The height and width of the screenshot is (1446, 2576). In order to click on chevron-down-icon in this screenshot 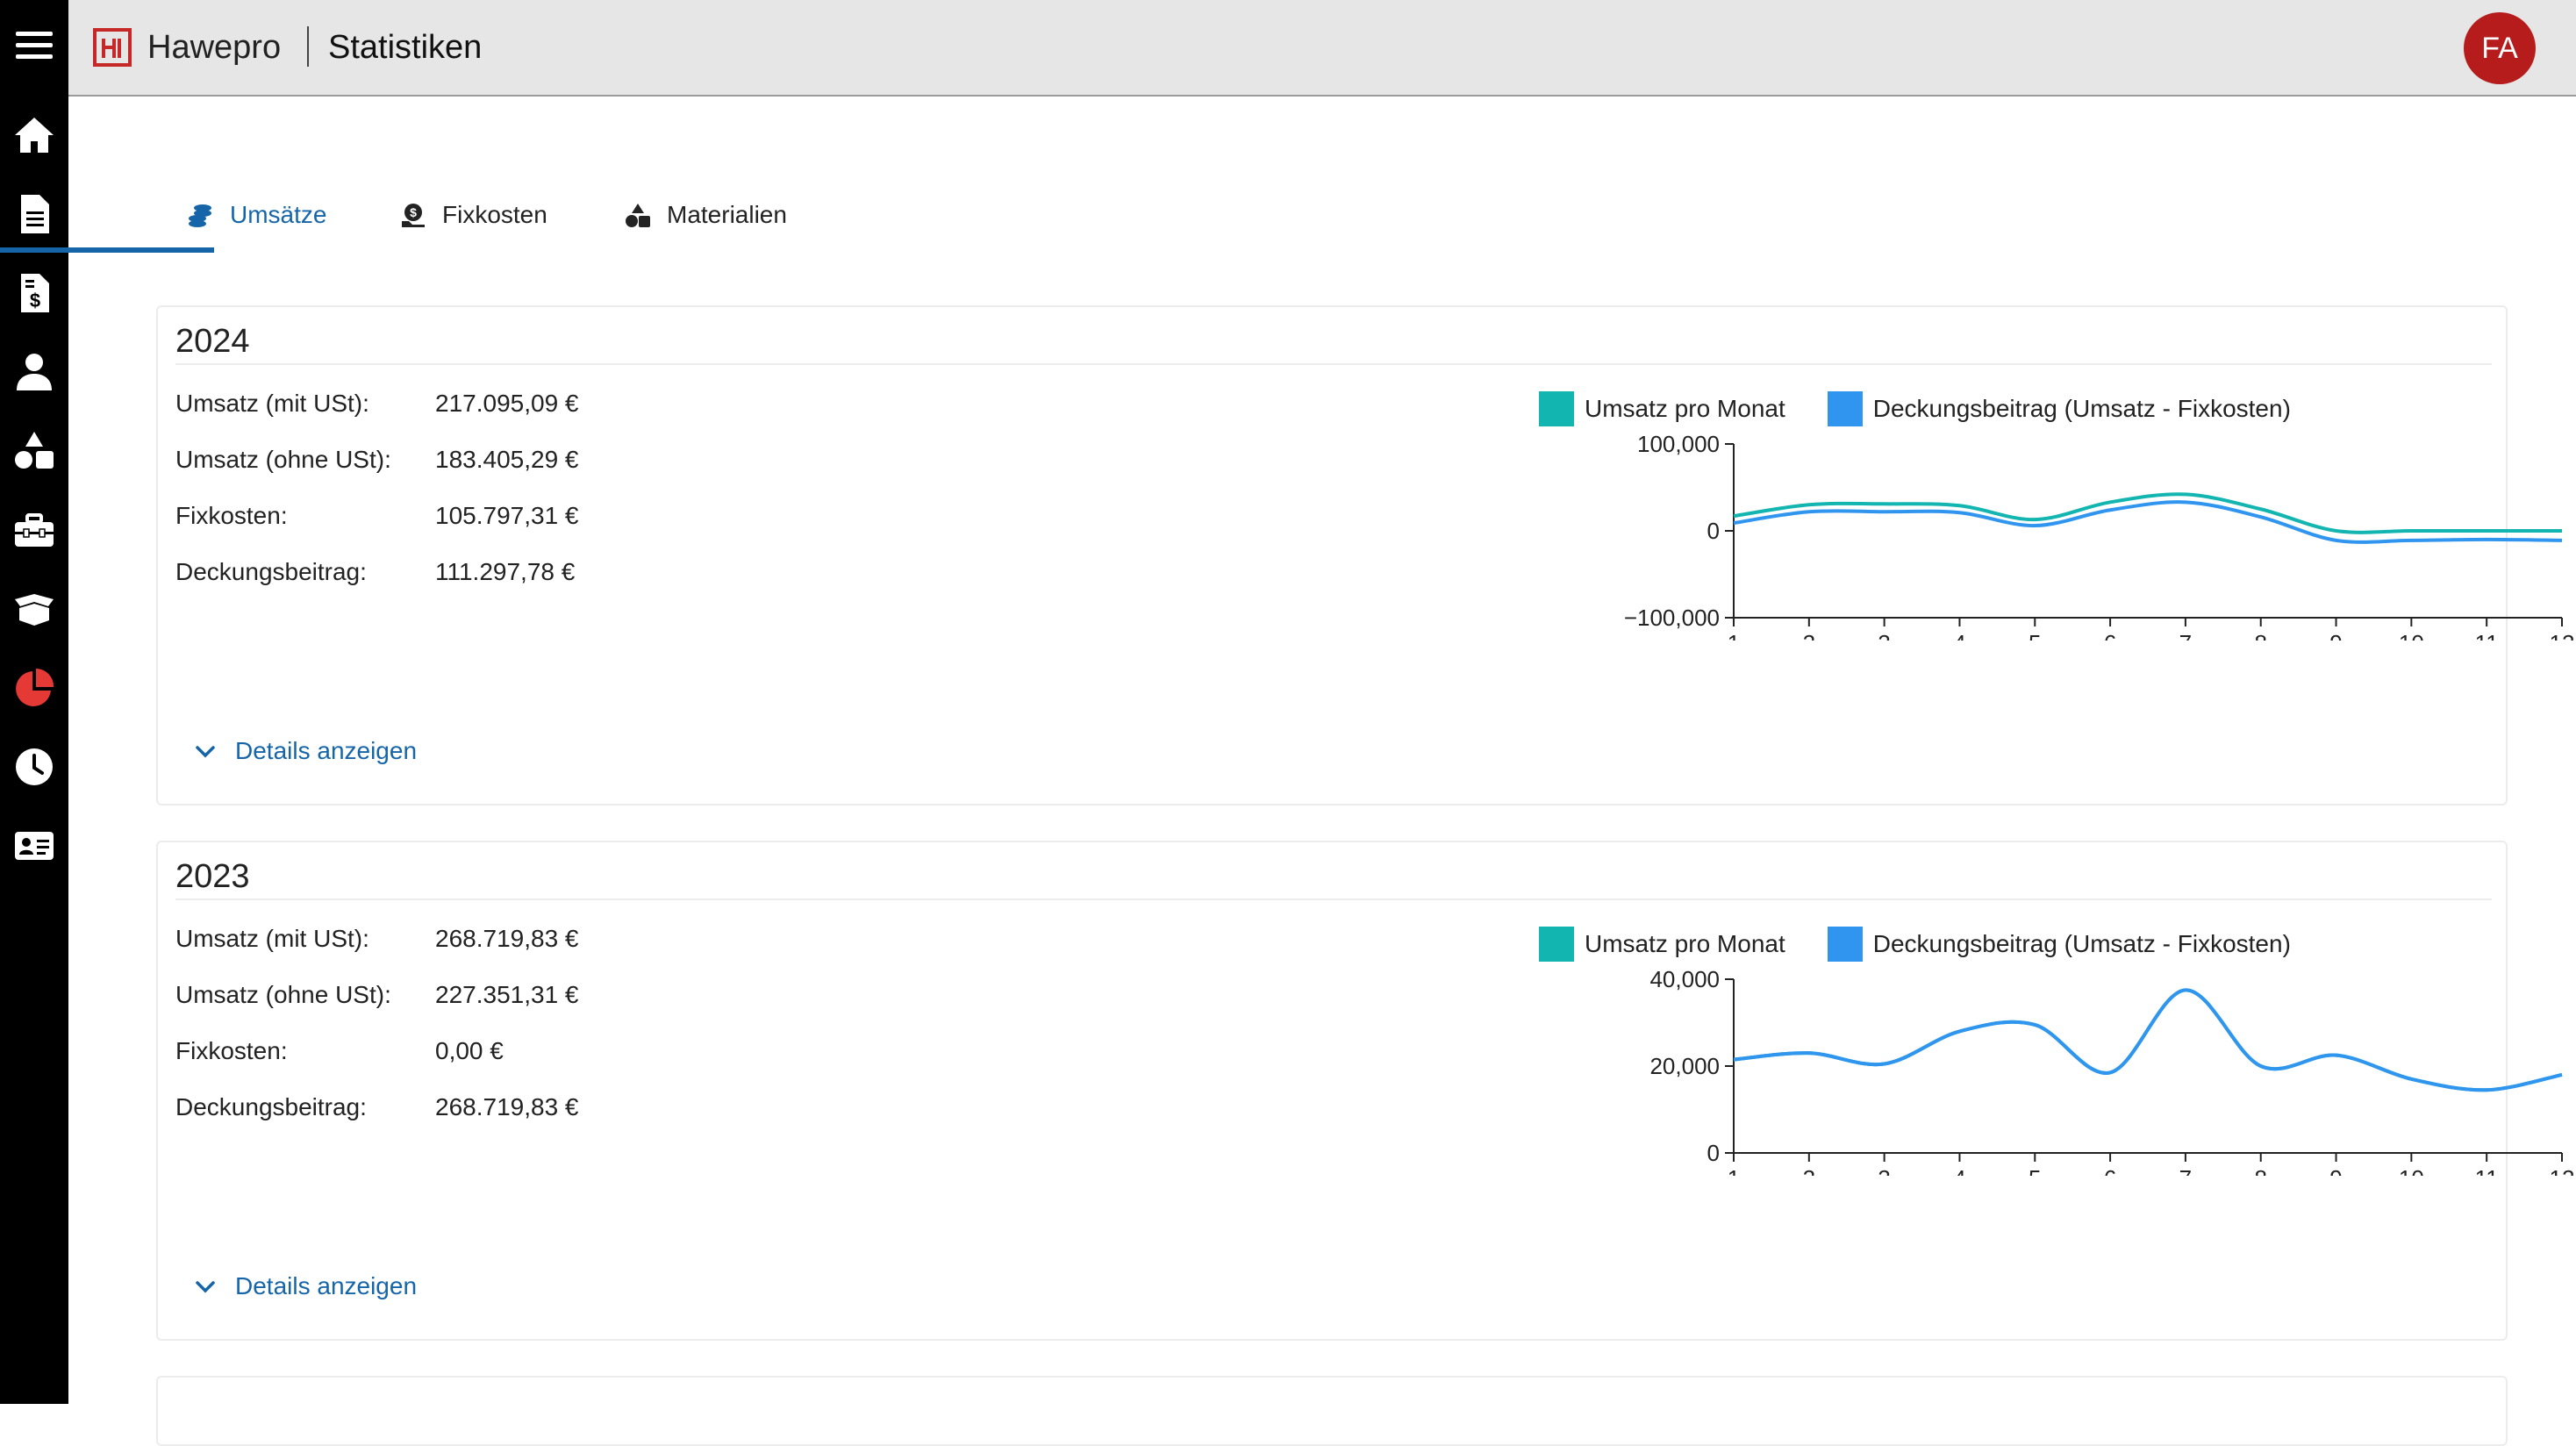, I will do `click(205, 1287)`.